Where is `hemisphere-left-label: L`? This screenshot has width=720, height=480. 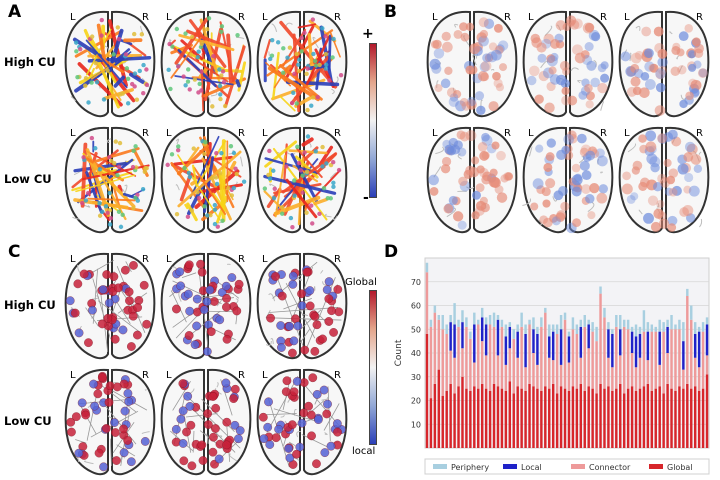 hemisphere-left-label: L is located at coordinates (73, 17).